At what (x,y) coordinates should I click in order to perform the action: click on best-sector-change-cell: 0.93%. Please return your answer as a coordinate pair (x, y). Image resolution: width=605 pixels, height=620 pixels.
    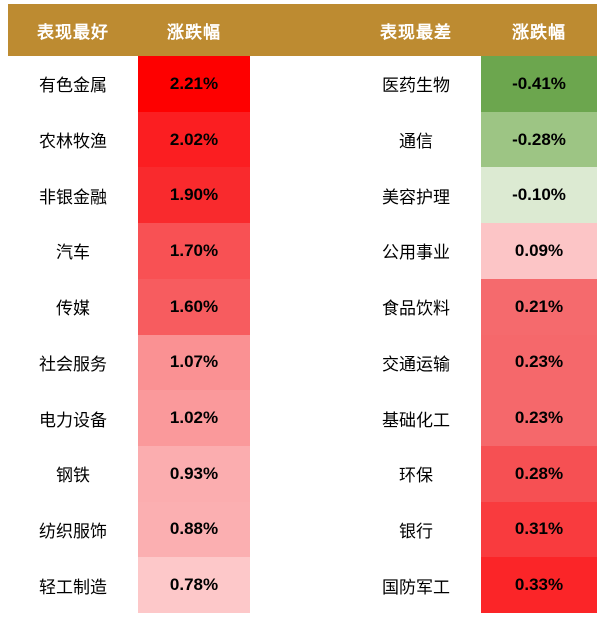
    Looking at the image, I should click on (194, 473).